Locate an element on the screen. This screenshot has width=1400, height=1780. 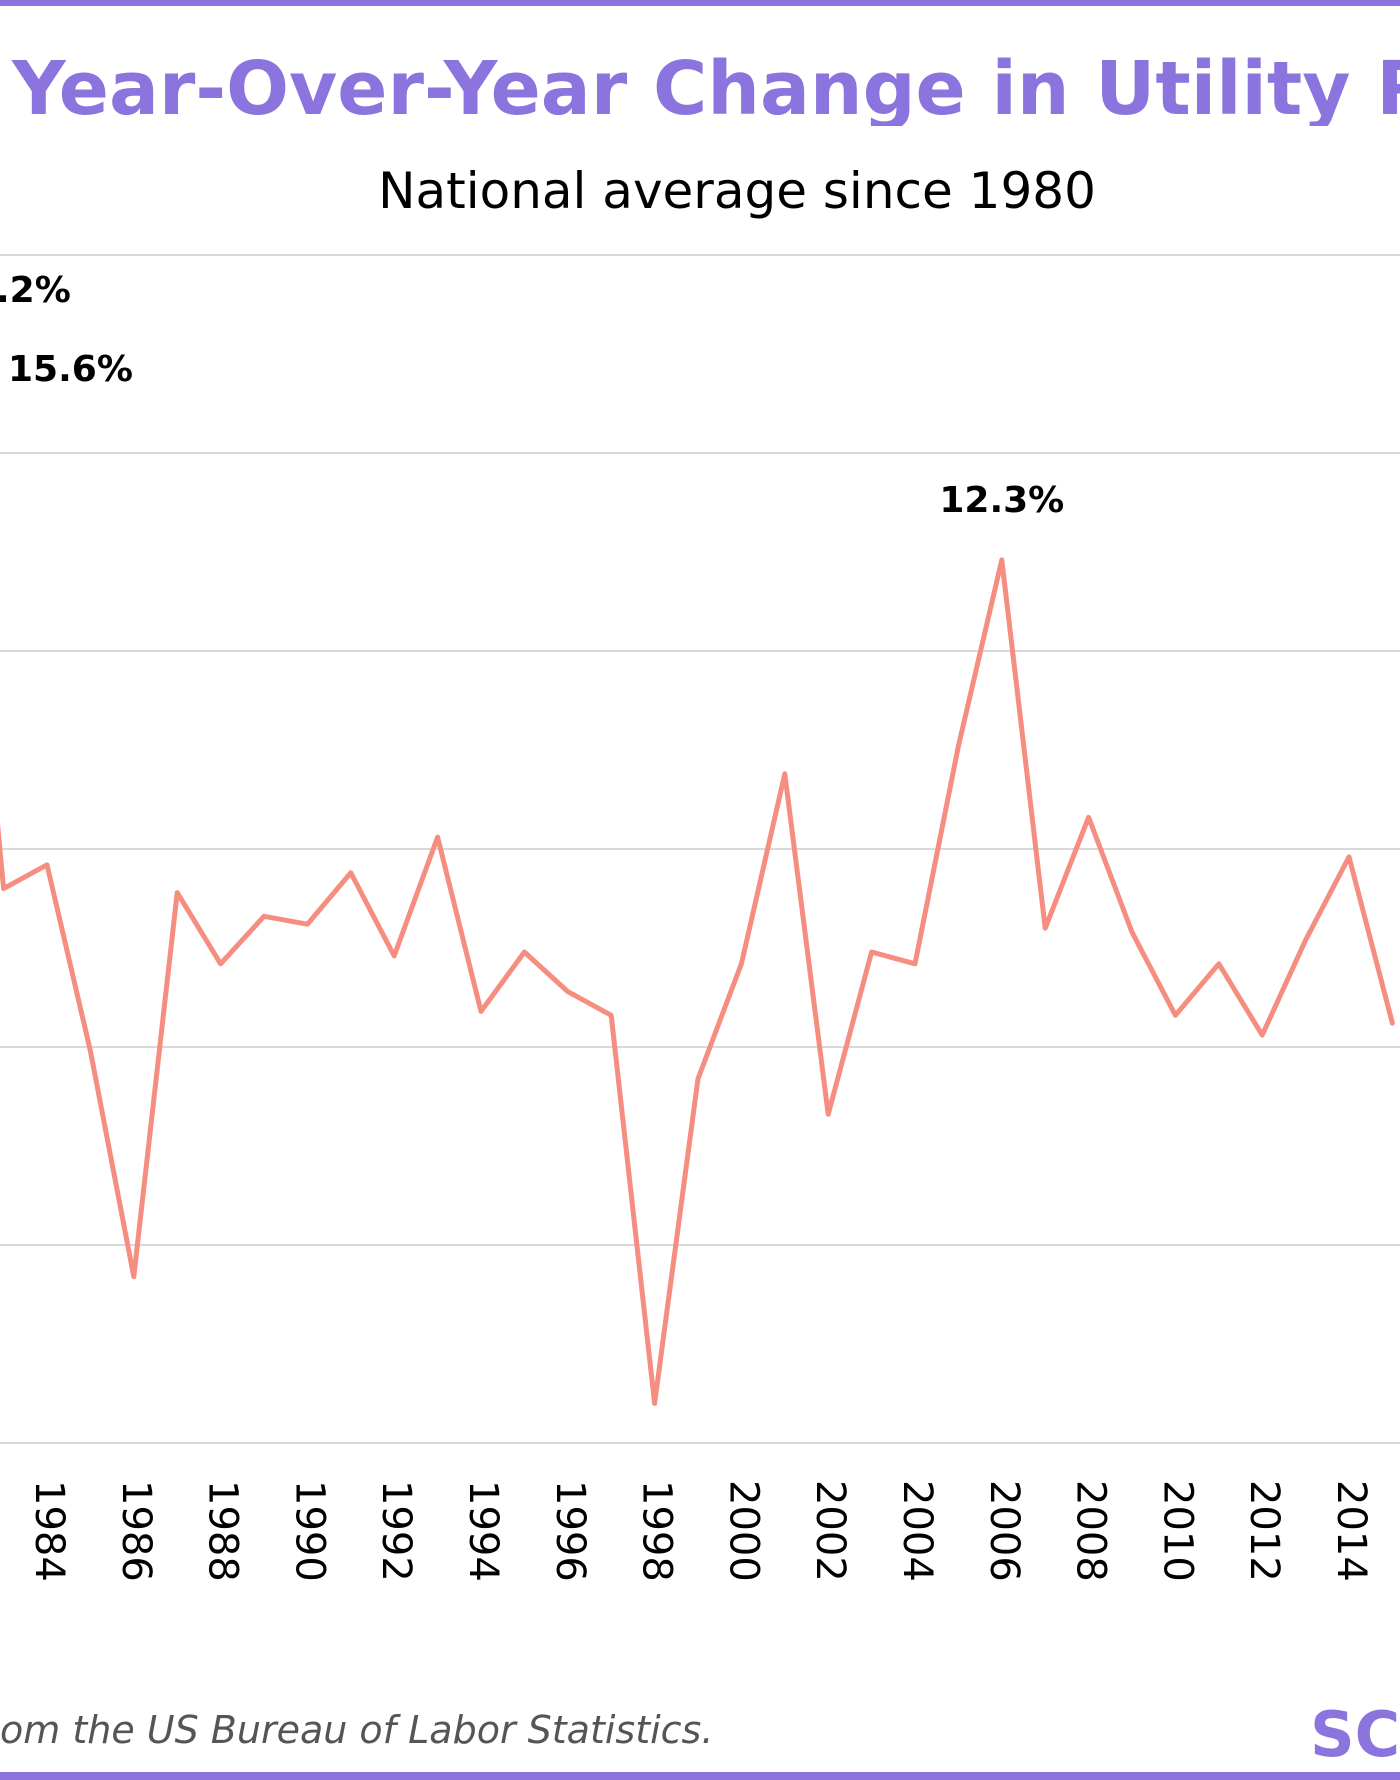
data-label: .2% is located at coordinates (35, 290).